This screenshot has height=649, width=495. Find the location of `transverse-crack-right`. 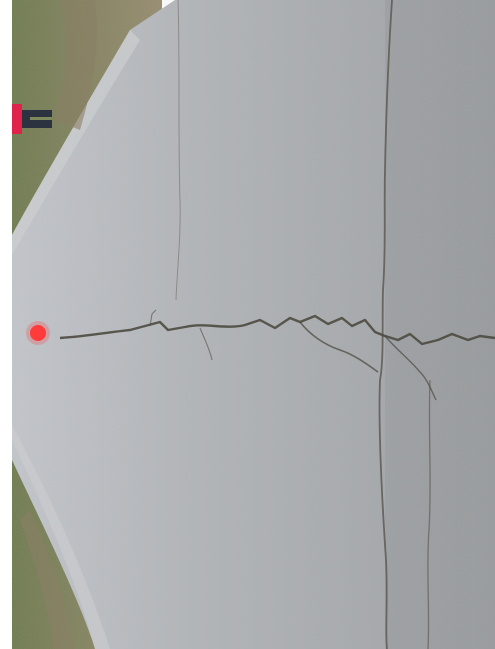

transverse-crack-right is located at coordinates (429, 514).